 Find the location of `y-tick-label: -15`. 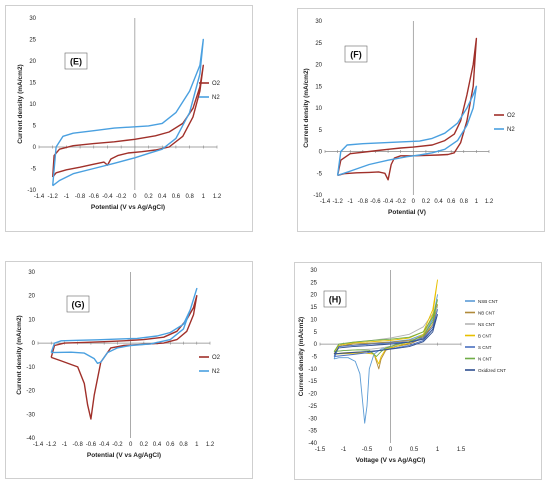

y-tick-label: -15 is located at coordinates (312, 382).